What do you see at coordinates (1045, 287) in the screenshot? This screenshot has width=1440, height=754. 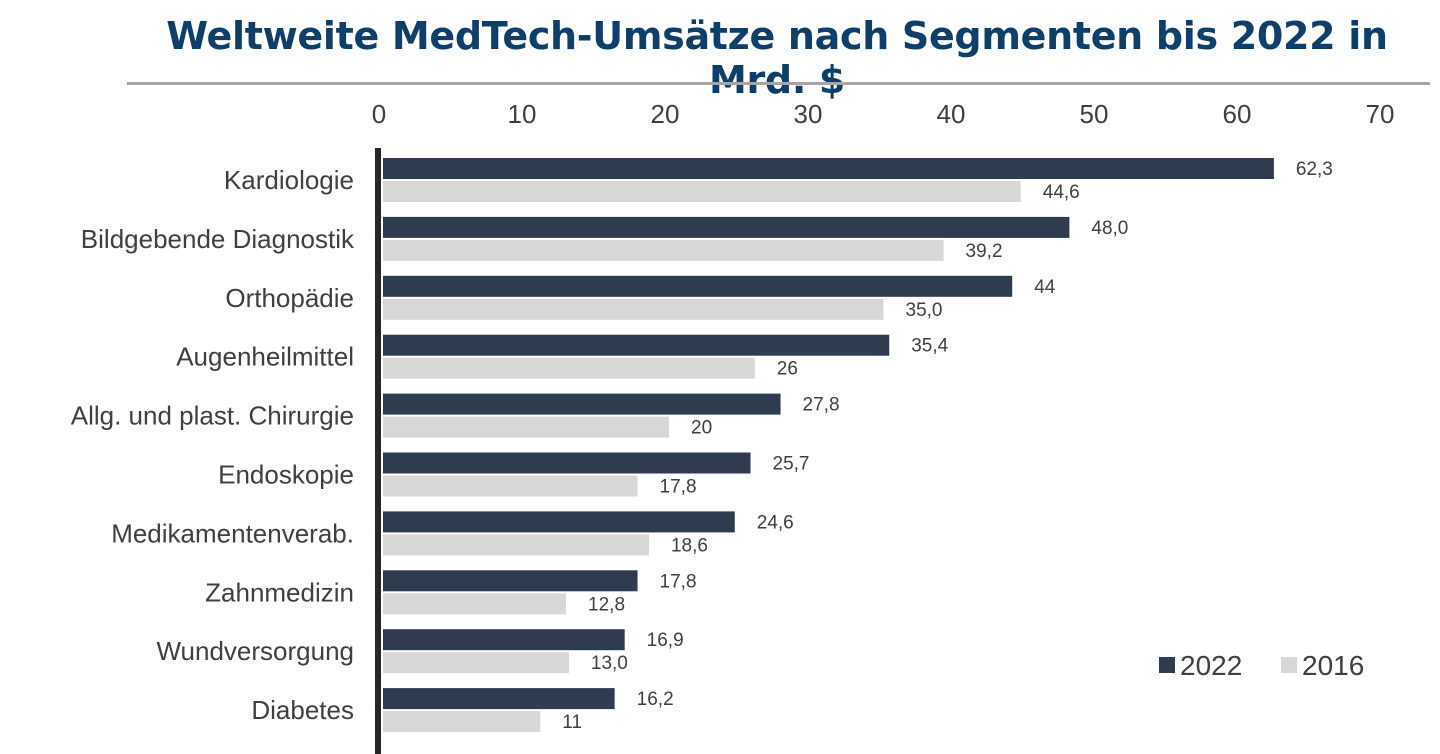 I see `value-label-2022: 44` at bounding box center [1045, 287].